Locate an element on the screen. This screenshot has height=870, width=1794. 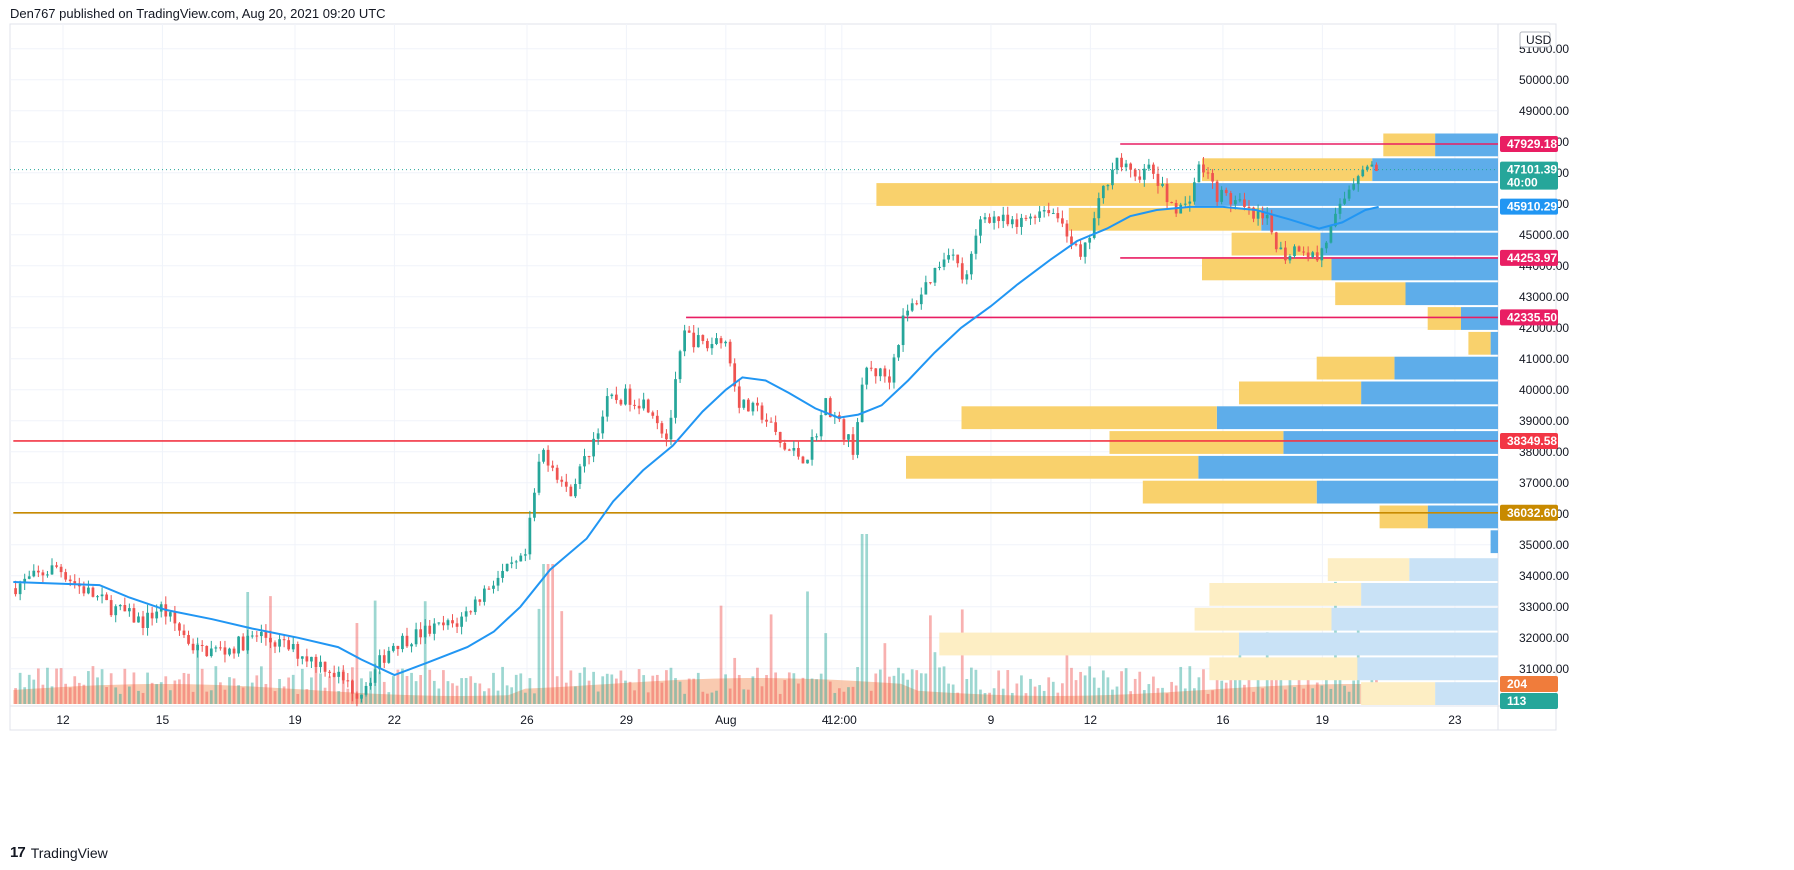
vp-lower-row-up is located at coordinates (1263, 619).